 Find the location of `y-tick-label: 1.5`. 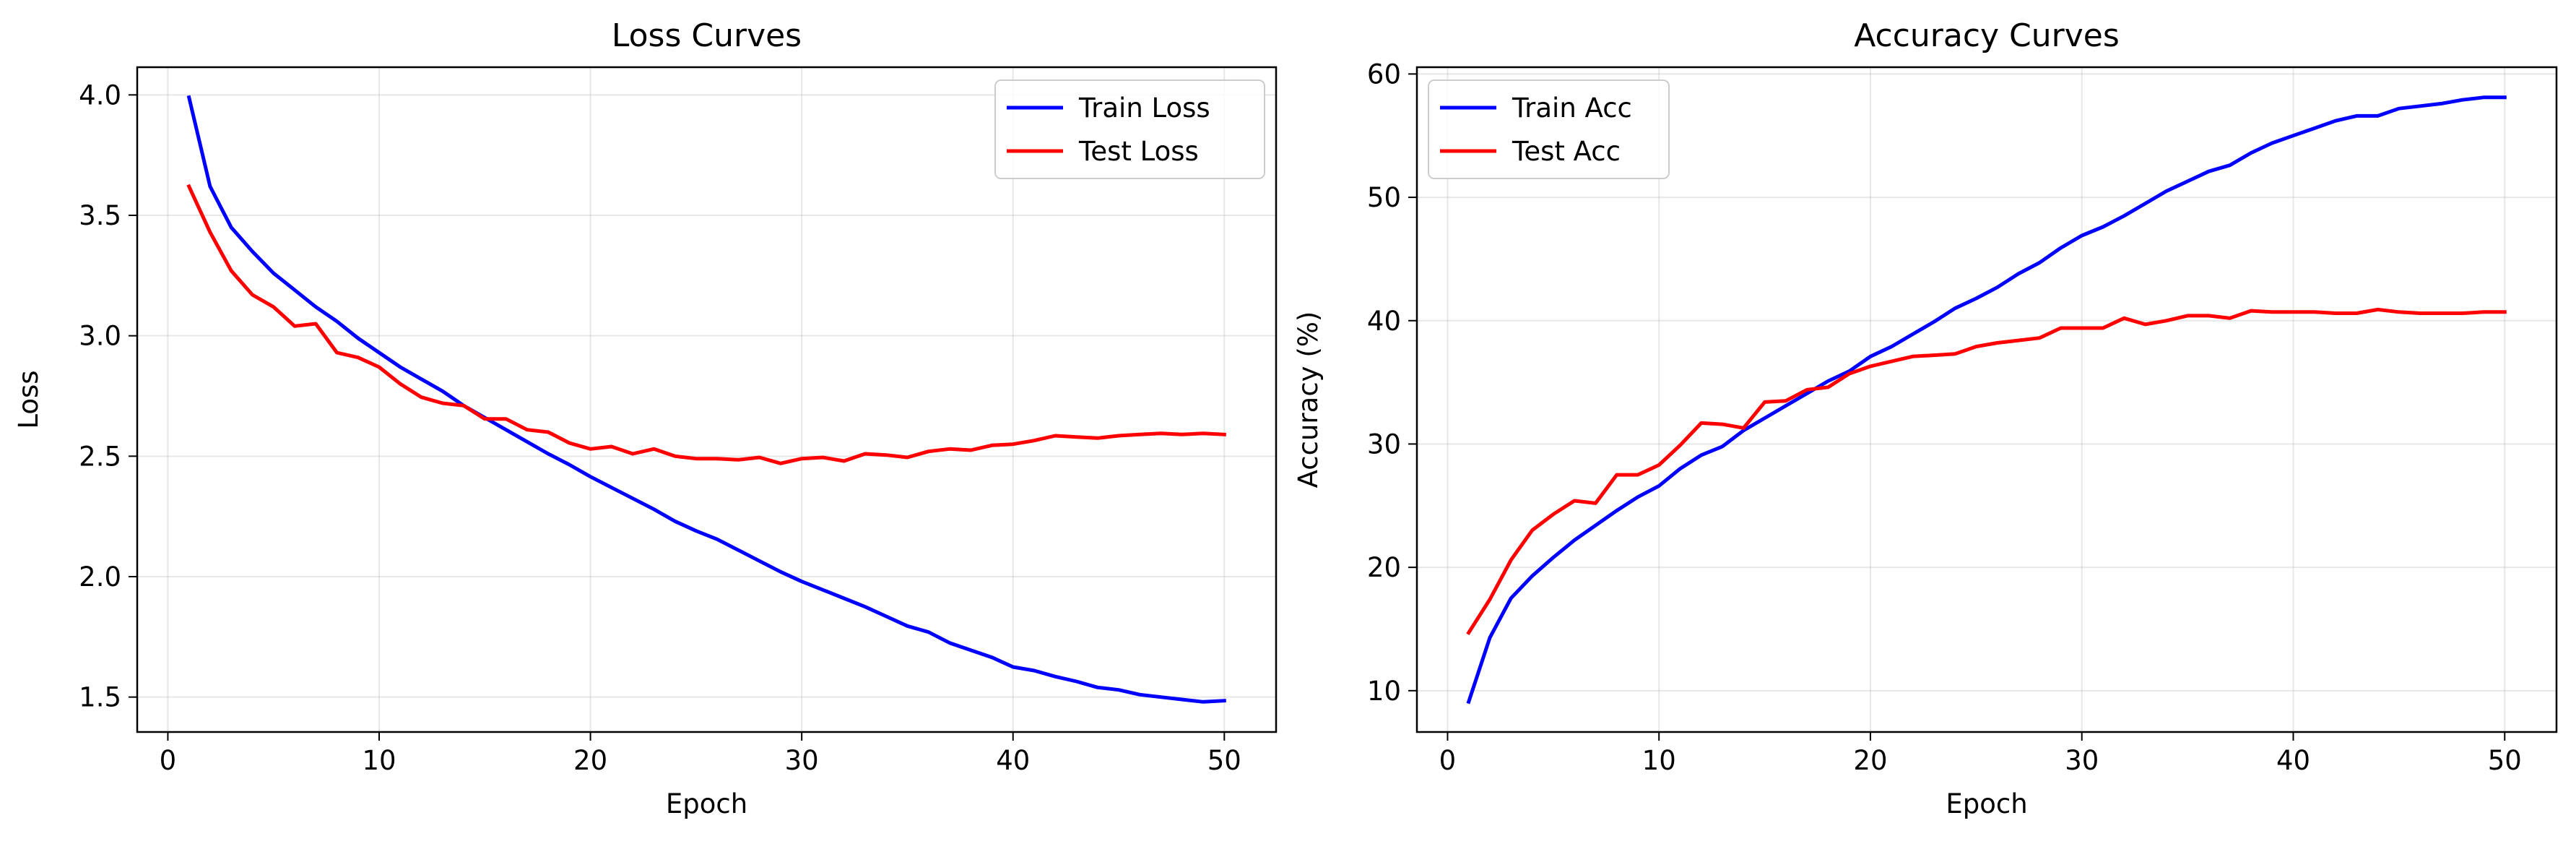

y-tick-label: 1.5 is located at coordinates (100, 697).